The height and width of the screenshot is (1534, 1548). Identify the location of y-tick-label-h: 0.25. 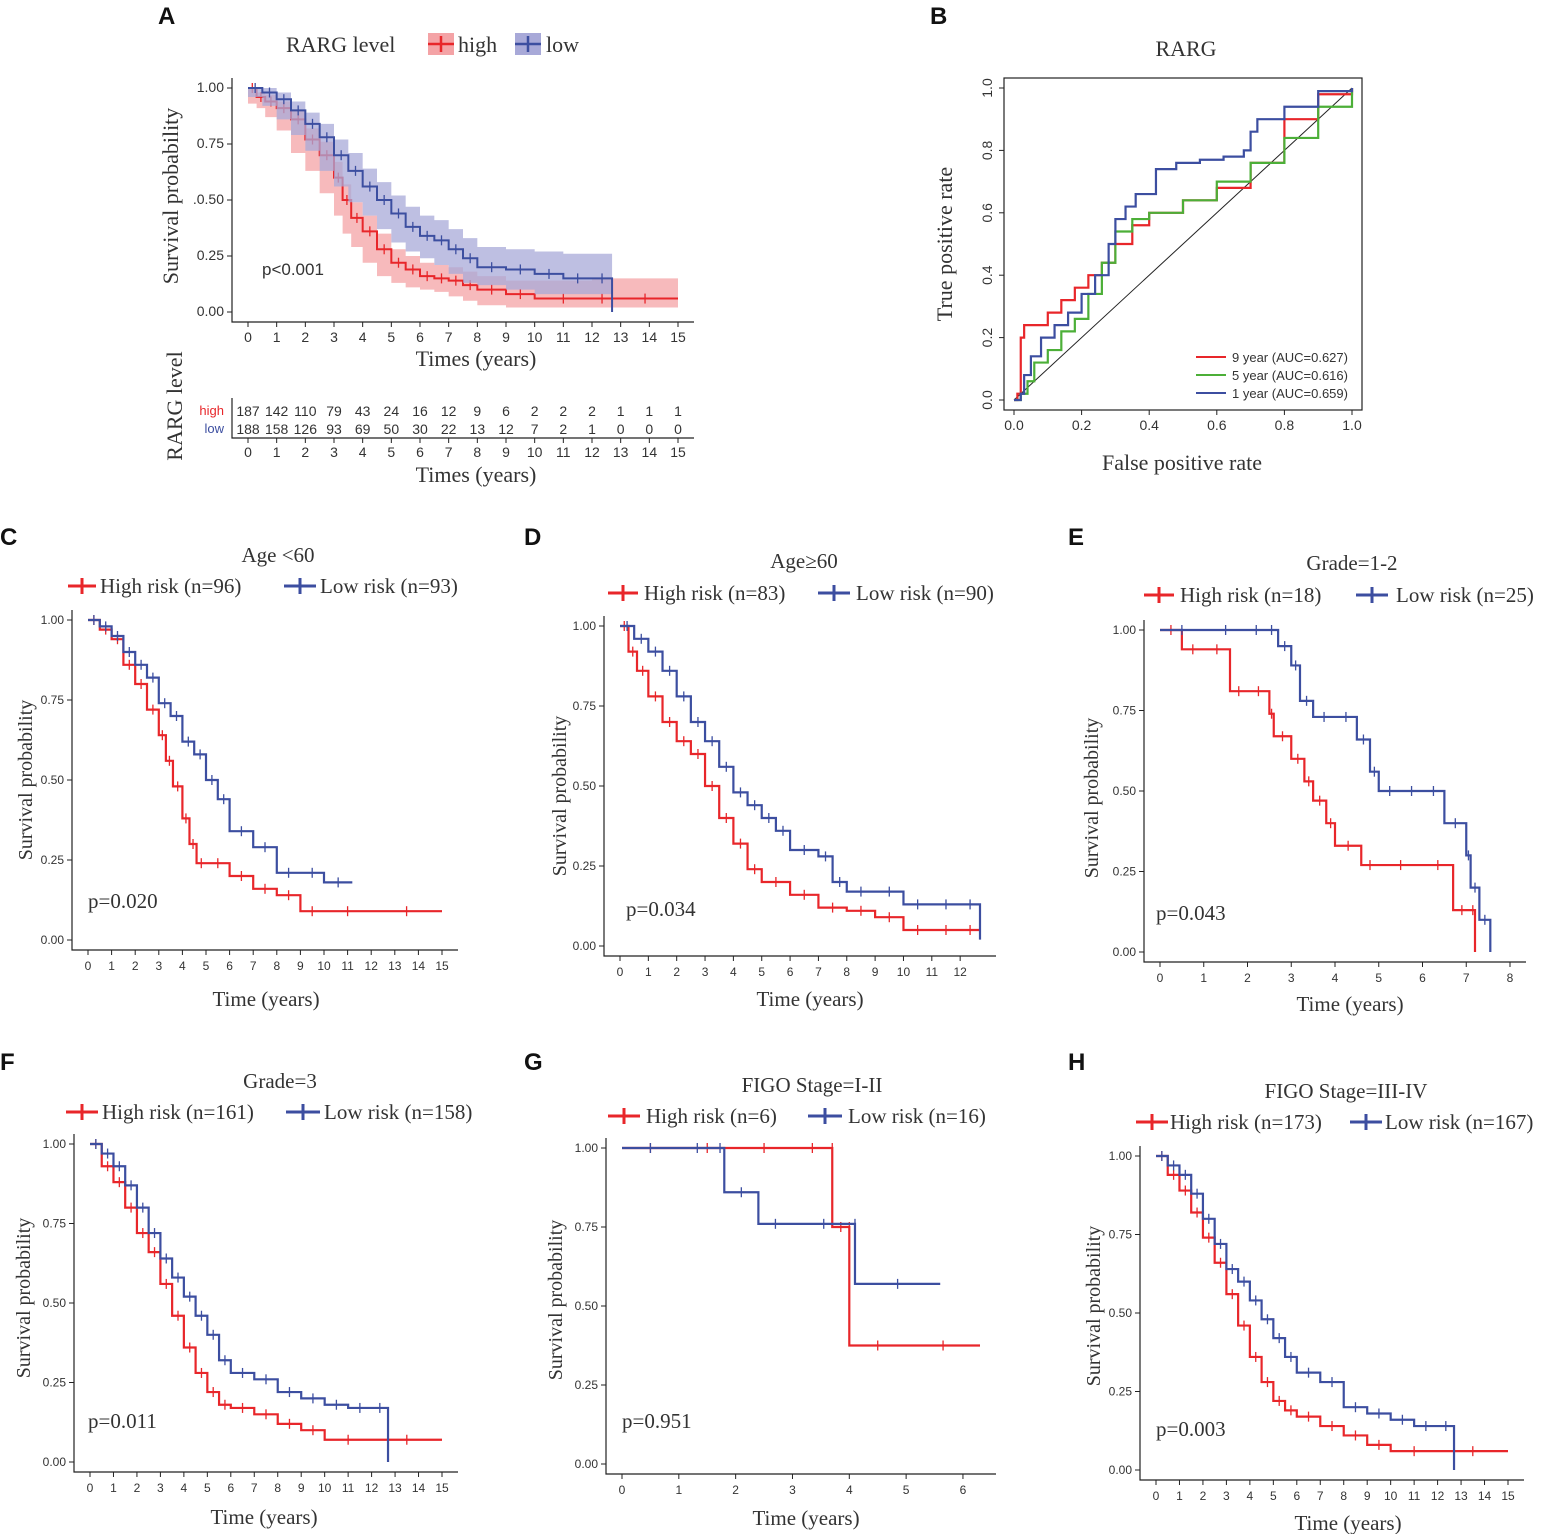
(1121, 1392).